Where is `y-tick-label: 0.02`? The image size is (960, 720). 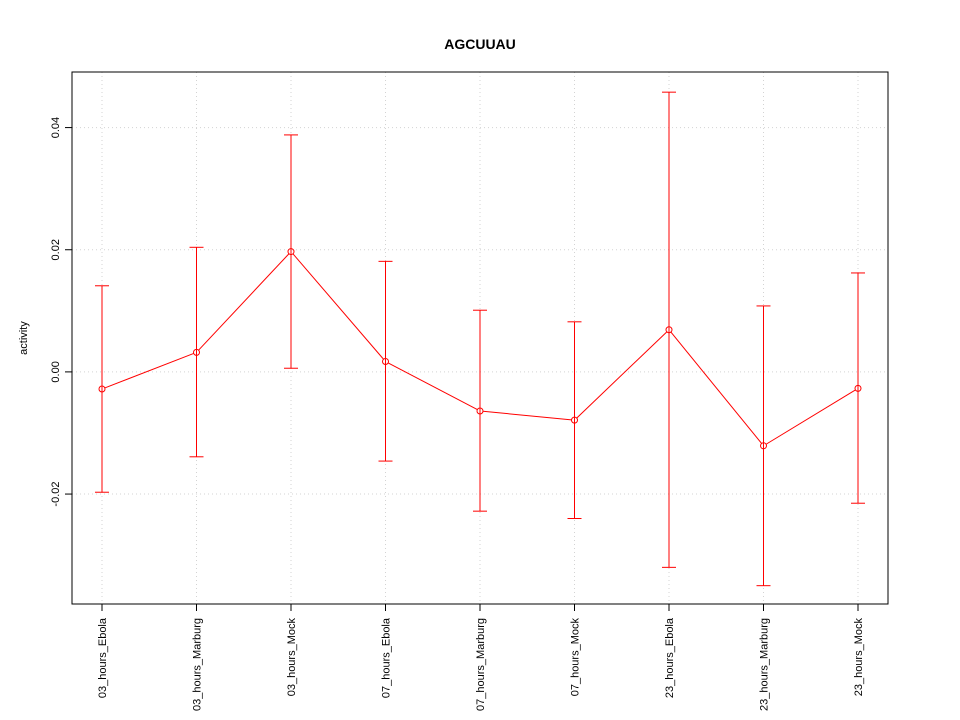
y-tick-label: 0.02 is located at coordinates (56, 249).